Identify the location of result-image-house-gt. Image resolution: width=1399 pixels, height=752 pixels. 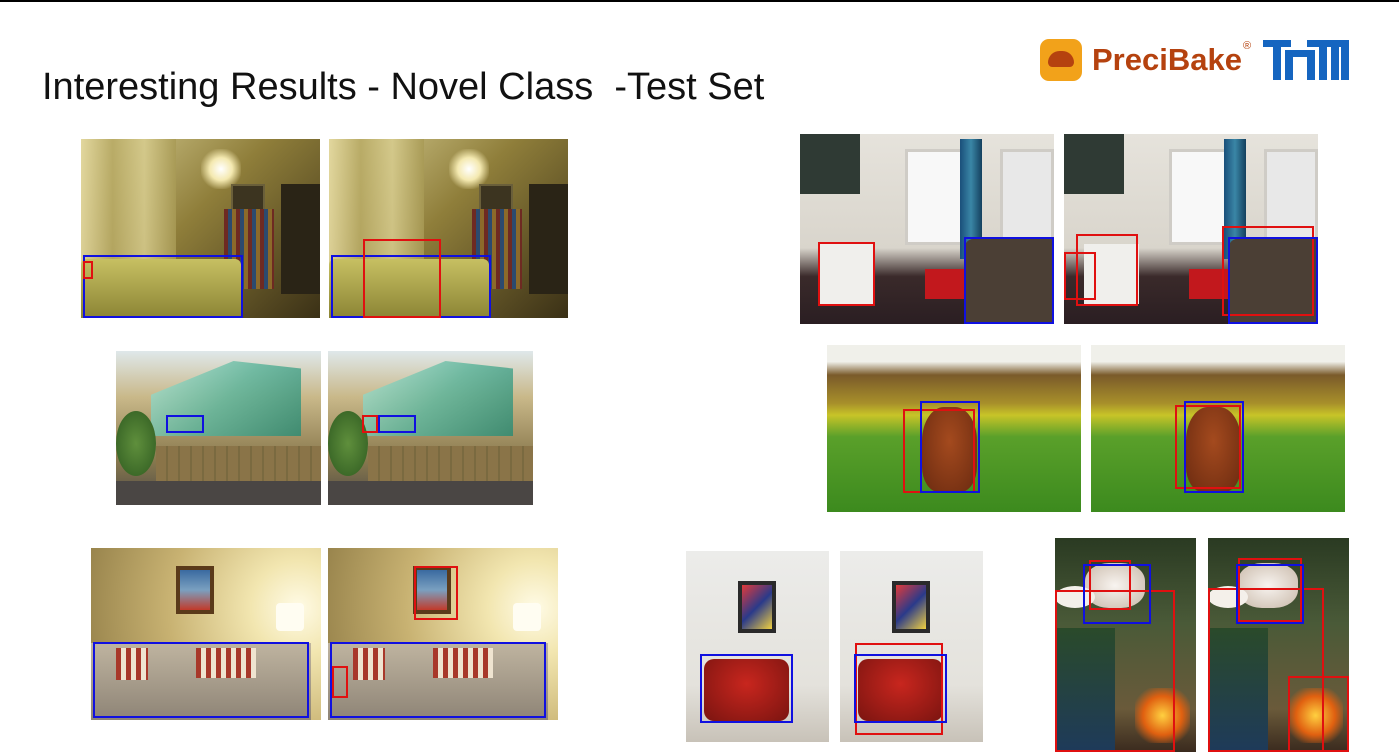
(218, 428).